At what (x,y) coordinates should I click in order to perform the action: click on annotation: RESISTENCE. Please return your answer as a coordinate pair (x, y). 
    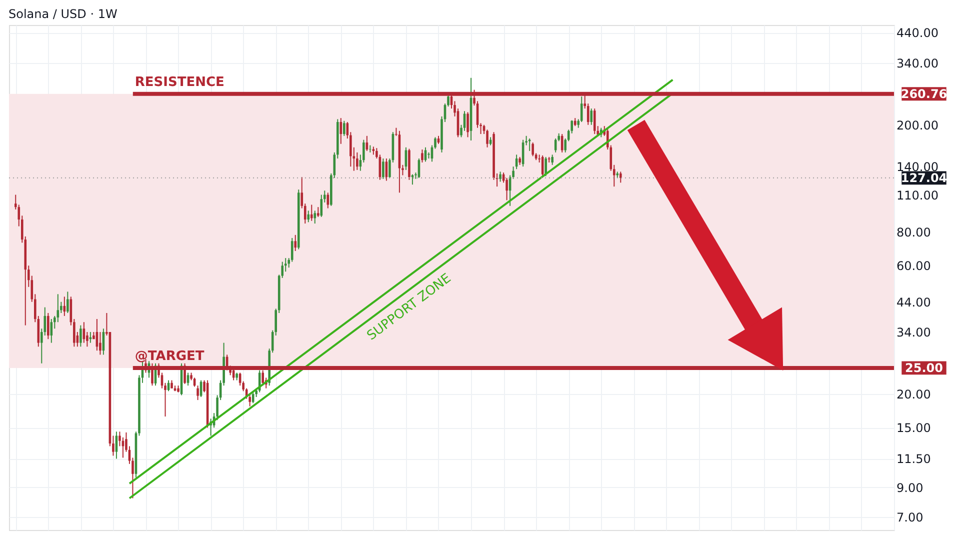
    Looking at the image, I should click on (179, 82).